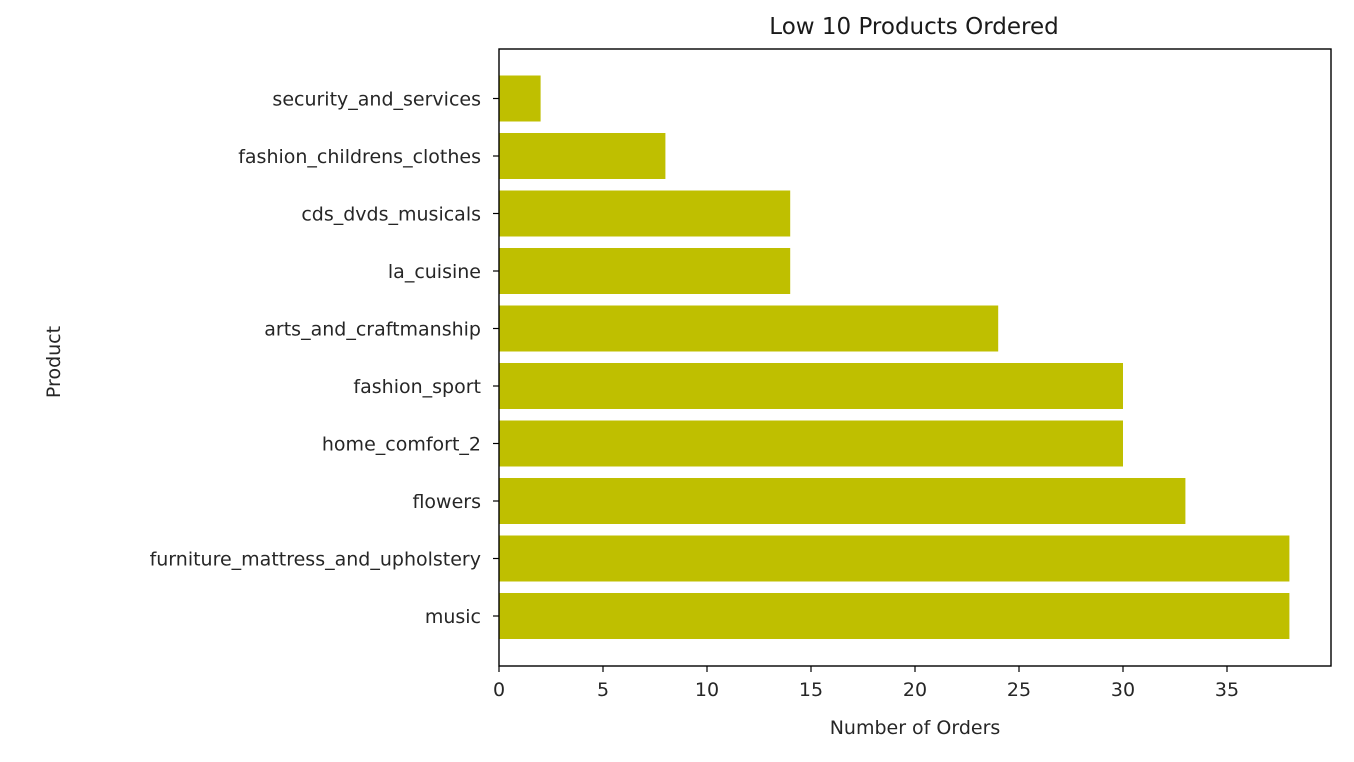  Describe the element at coordinates (645, 213) in the screenshot. I see `bar-cds_dvds_musicals` at that location.